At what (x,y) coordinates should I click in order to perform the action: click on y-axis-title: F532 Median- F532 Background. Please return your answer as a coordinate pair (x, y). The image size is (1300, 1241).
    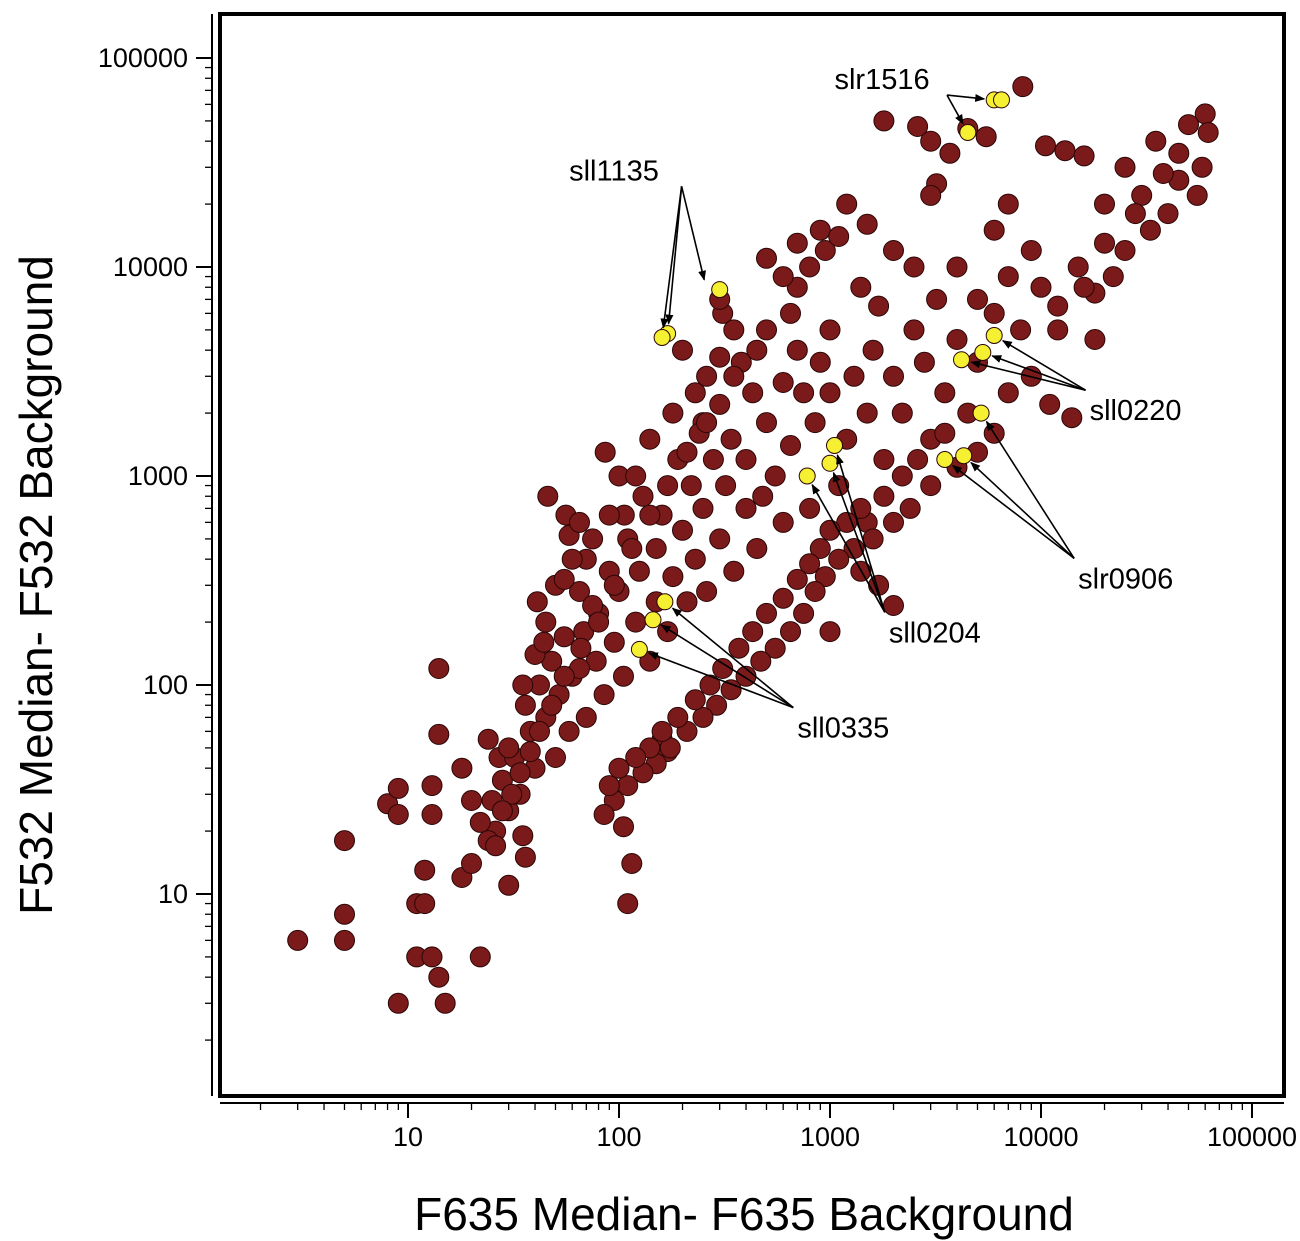
    Looking at the image, I should click on (36, 585).